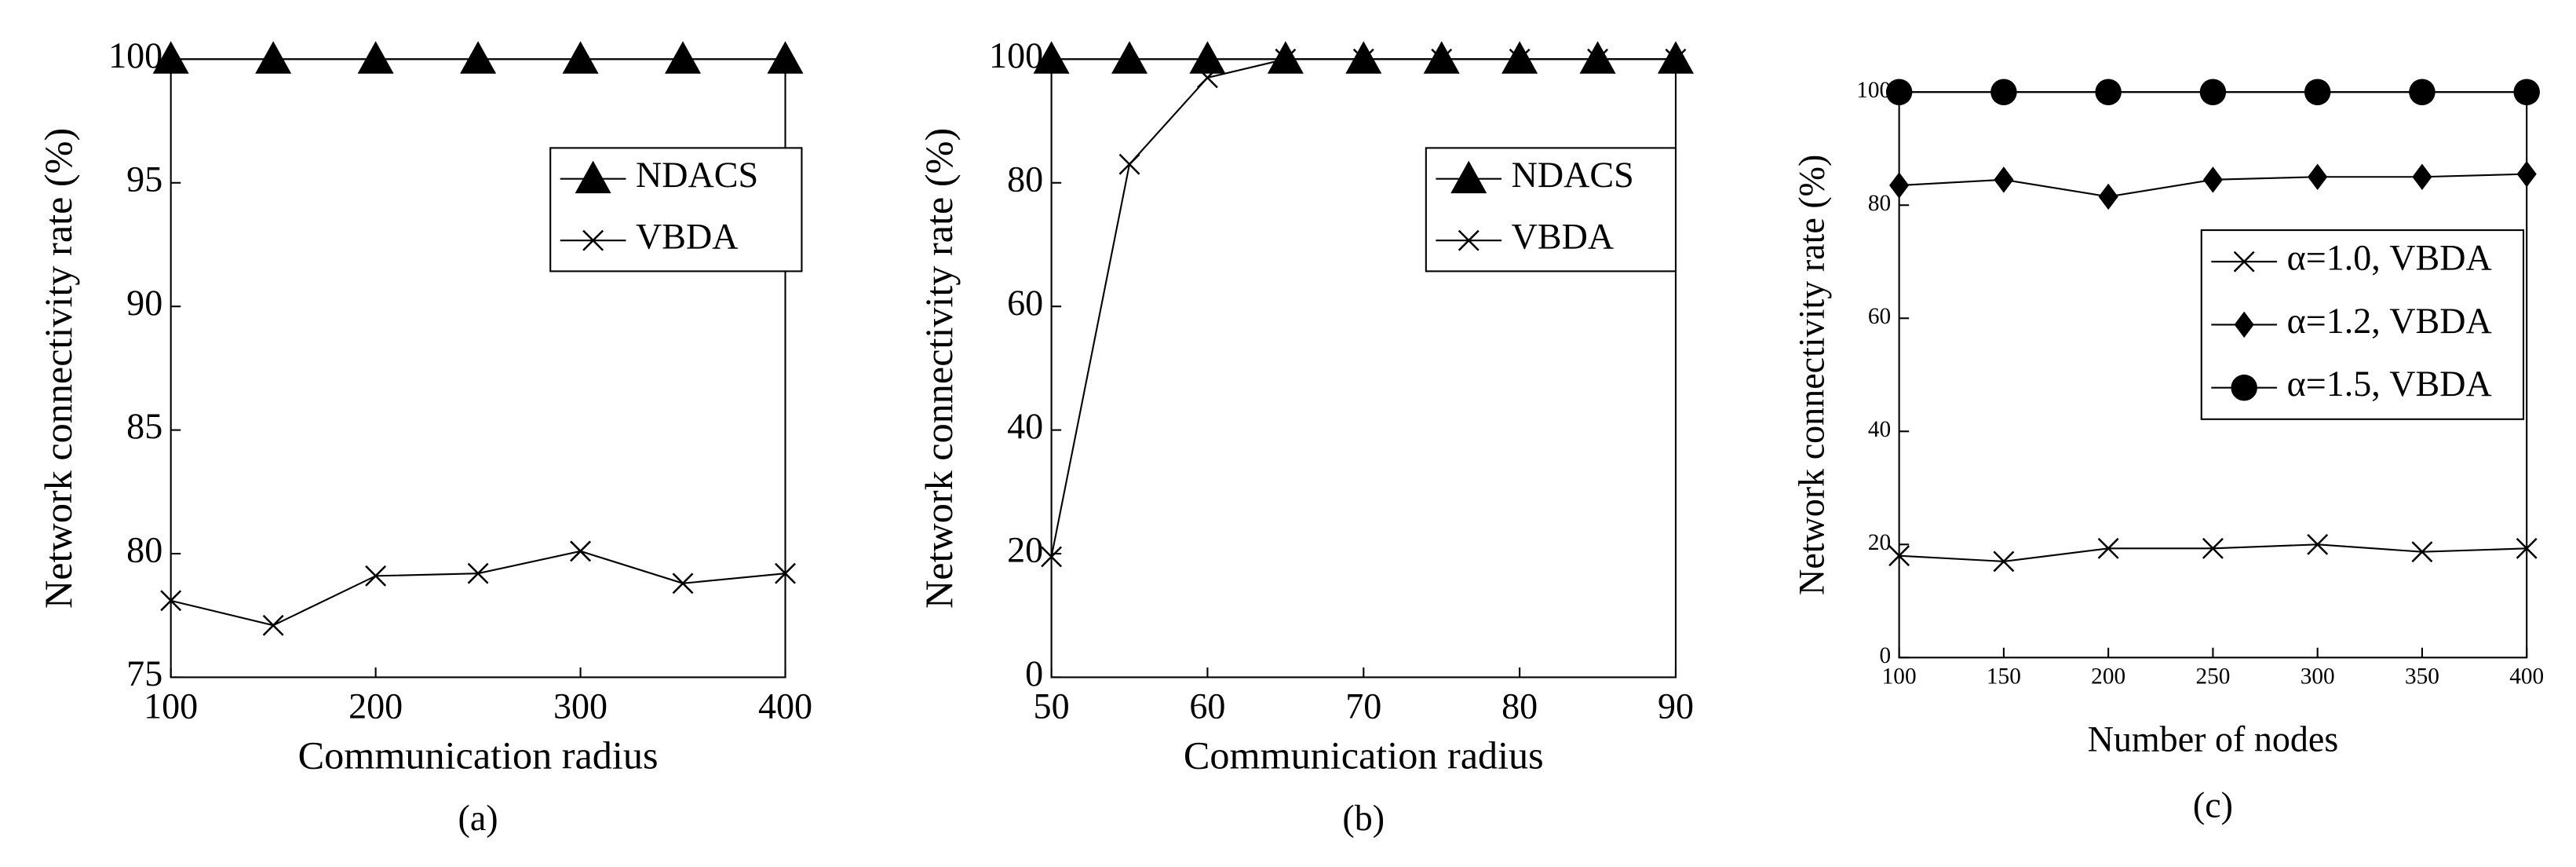 The image size is (2576, 867). Describe the element at coordinates (2389, 384) in the screenshot. I see `legend-label: α=1.5, VBDA` at that location.